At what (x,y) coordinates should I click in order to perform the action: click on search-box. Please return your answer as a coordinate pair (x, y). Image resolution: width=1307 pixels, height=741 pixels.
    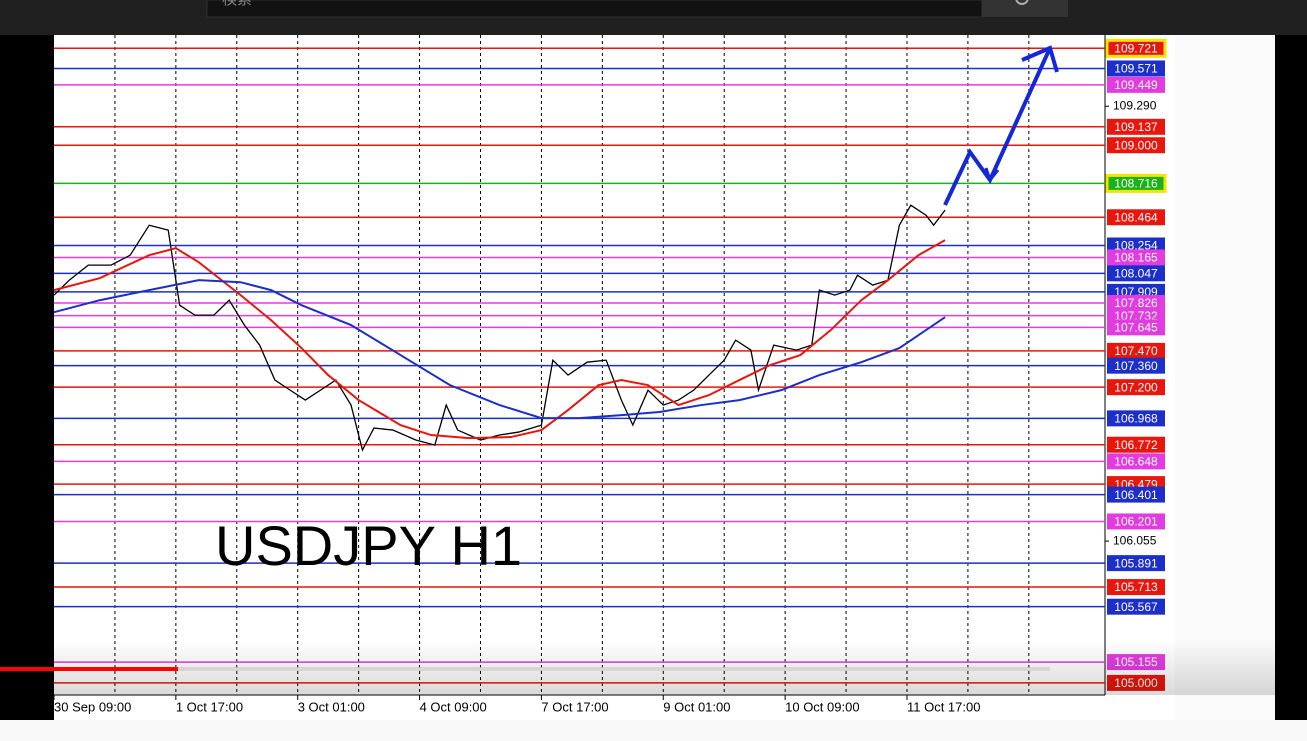
    Looking at the image, I should click on (594, 9).